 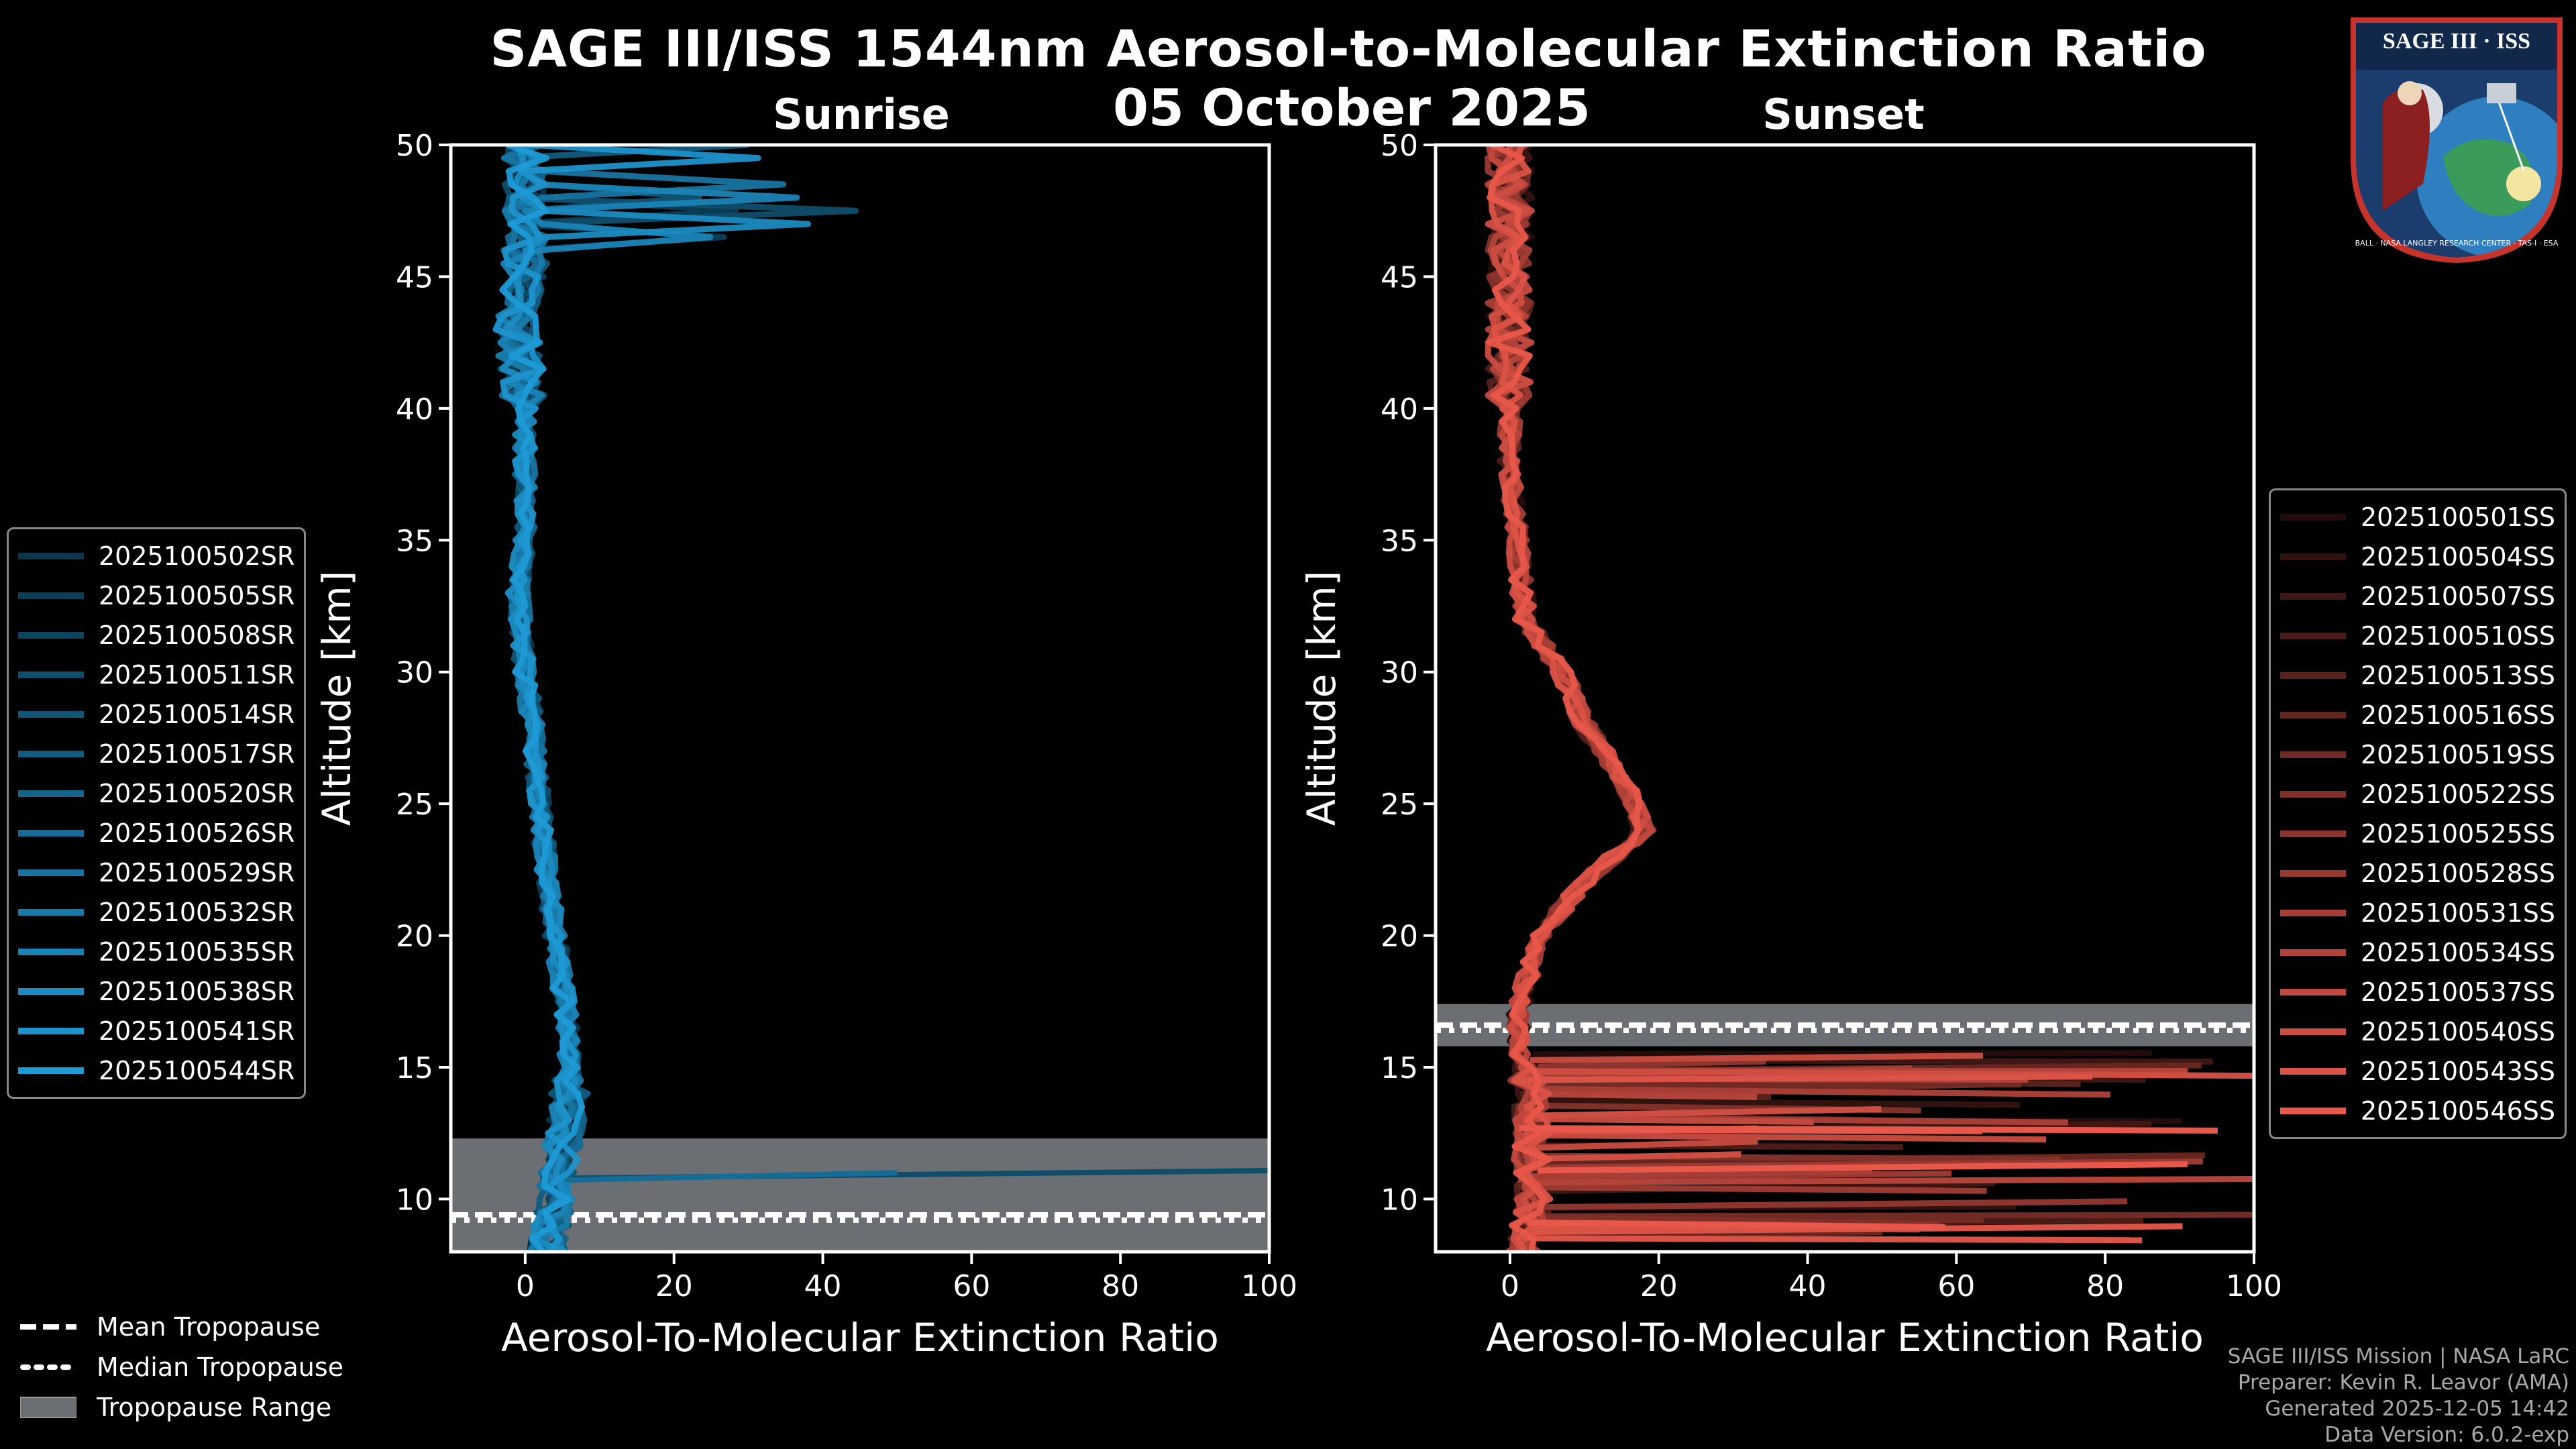 What do you see at coordinates (2417, 1031) in the screenshot?
I see `legend-item: 2025100540SS` at bounding box center [2417, 1031].